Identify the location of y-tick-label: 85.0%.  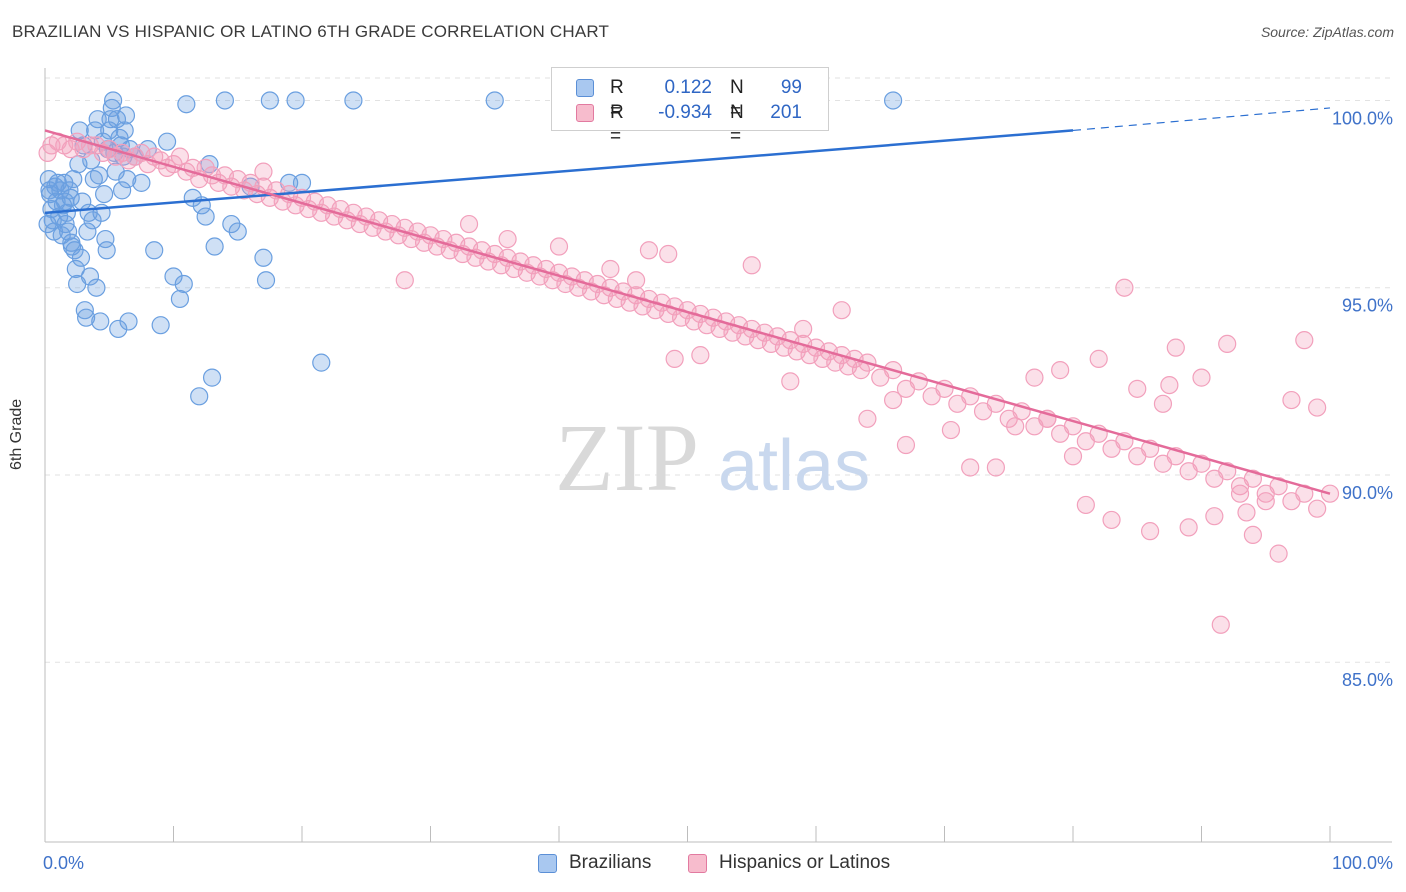
(1367, 680).